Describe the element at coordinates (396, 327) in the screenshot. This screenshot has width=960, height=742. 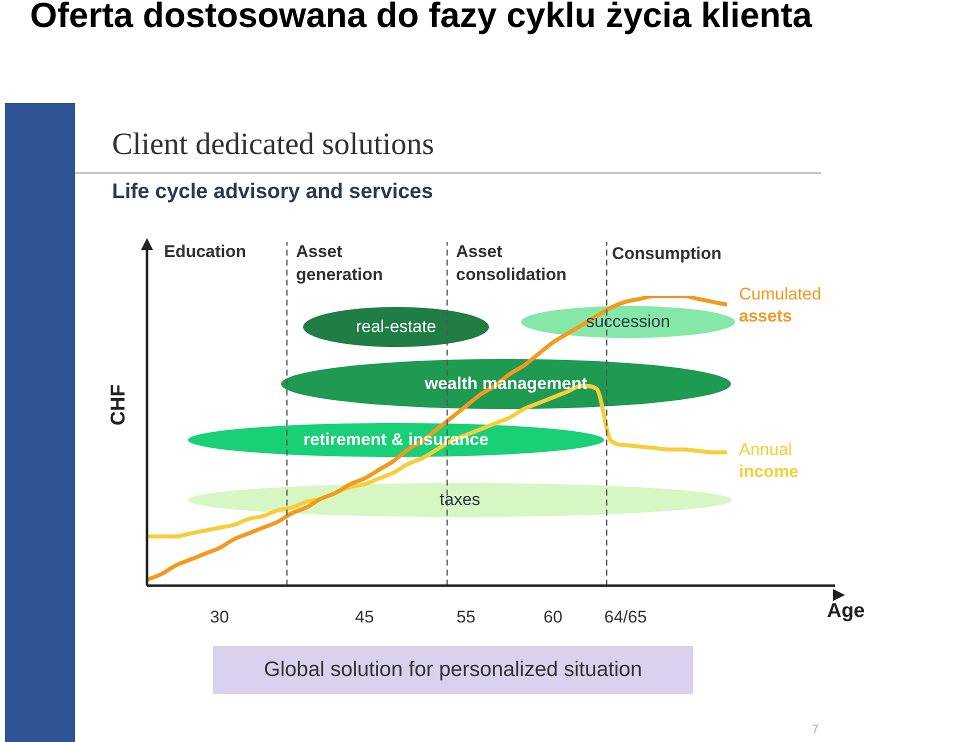
I see `annotation: real-estate` at that location.